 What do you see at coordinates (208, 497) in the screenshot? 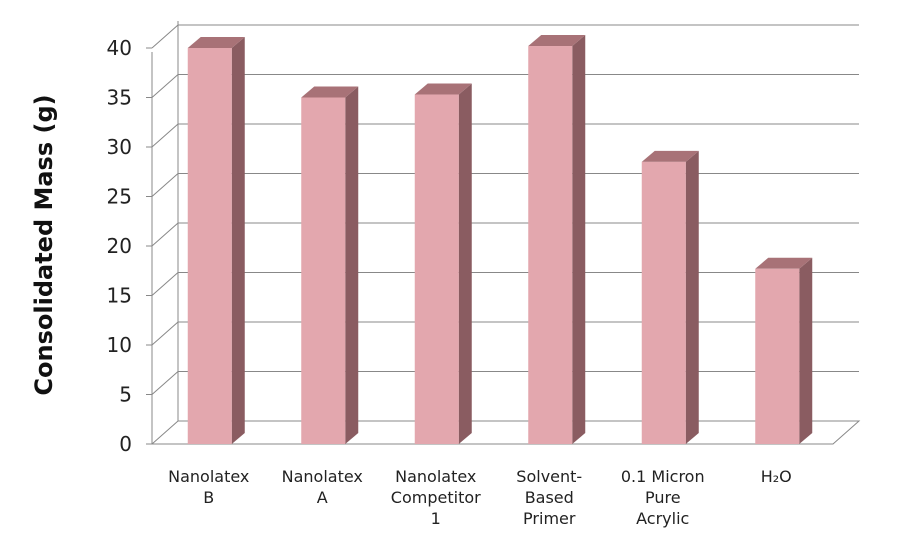
I see `x-tick-label-line: B` at bounding box center [208, 497].